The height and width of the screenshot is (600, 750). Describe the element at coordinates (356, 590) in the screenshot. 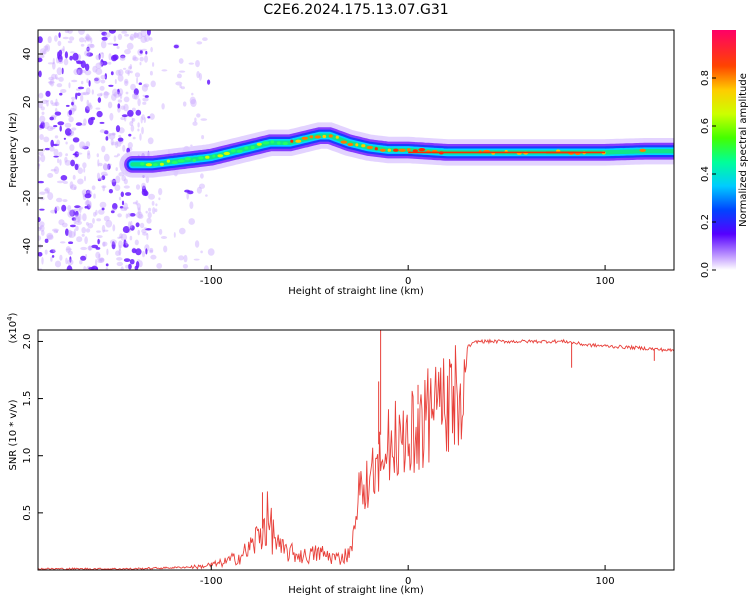

I see `snr-x-axis-label: Height of straight line (km)` at that location.